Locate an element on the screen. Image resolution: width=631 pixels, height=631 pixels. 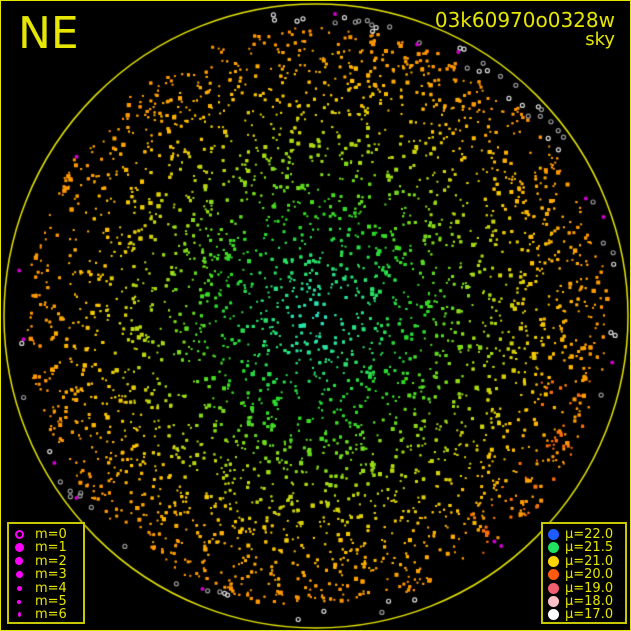
brightness-legend-item: μ=17.0 is located at coordinates (578, 614).